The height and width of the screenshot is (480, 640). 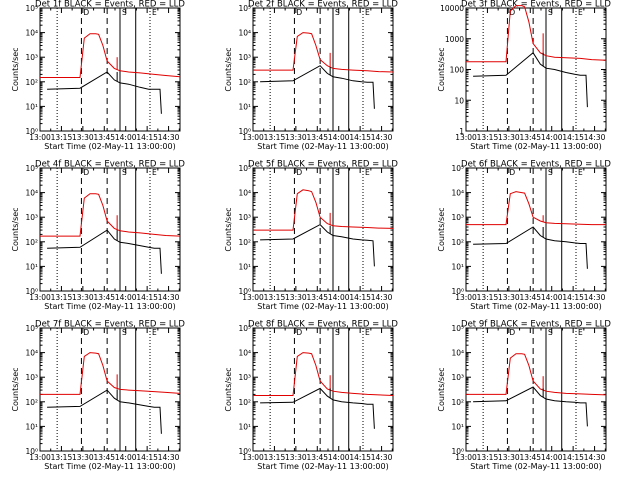 I want to click on chart-title: Det 2f BLACK = Events, RED = LLD, so click(x=323, y=5).